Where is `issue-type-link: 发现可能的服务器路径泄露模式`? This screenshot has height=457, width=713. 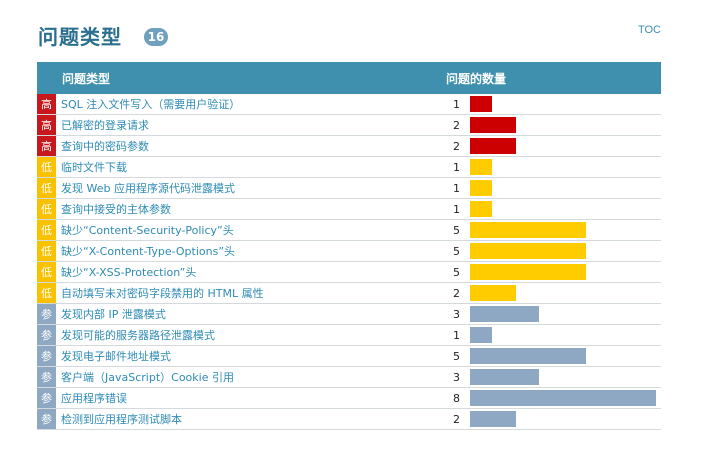 issue-type-link: 发现可能的服务器路径泄露模式 is located at coordinates (249, 335).